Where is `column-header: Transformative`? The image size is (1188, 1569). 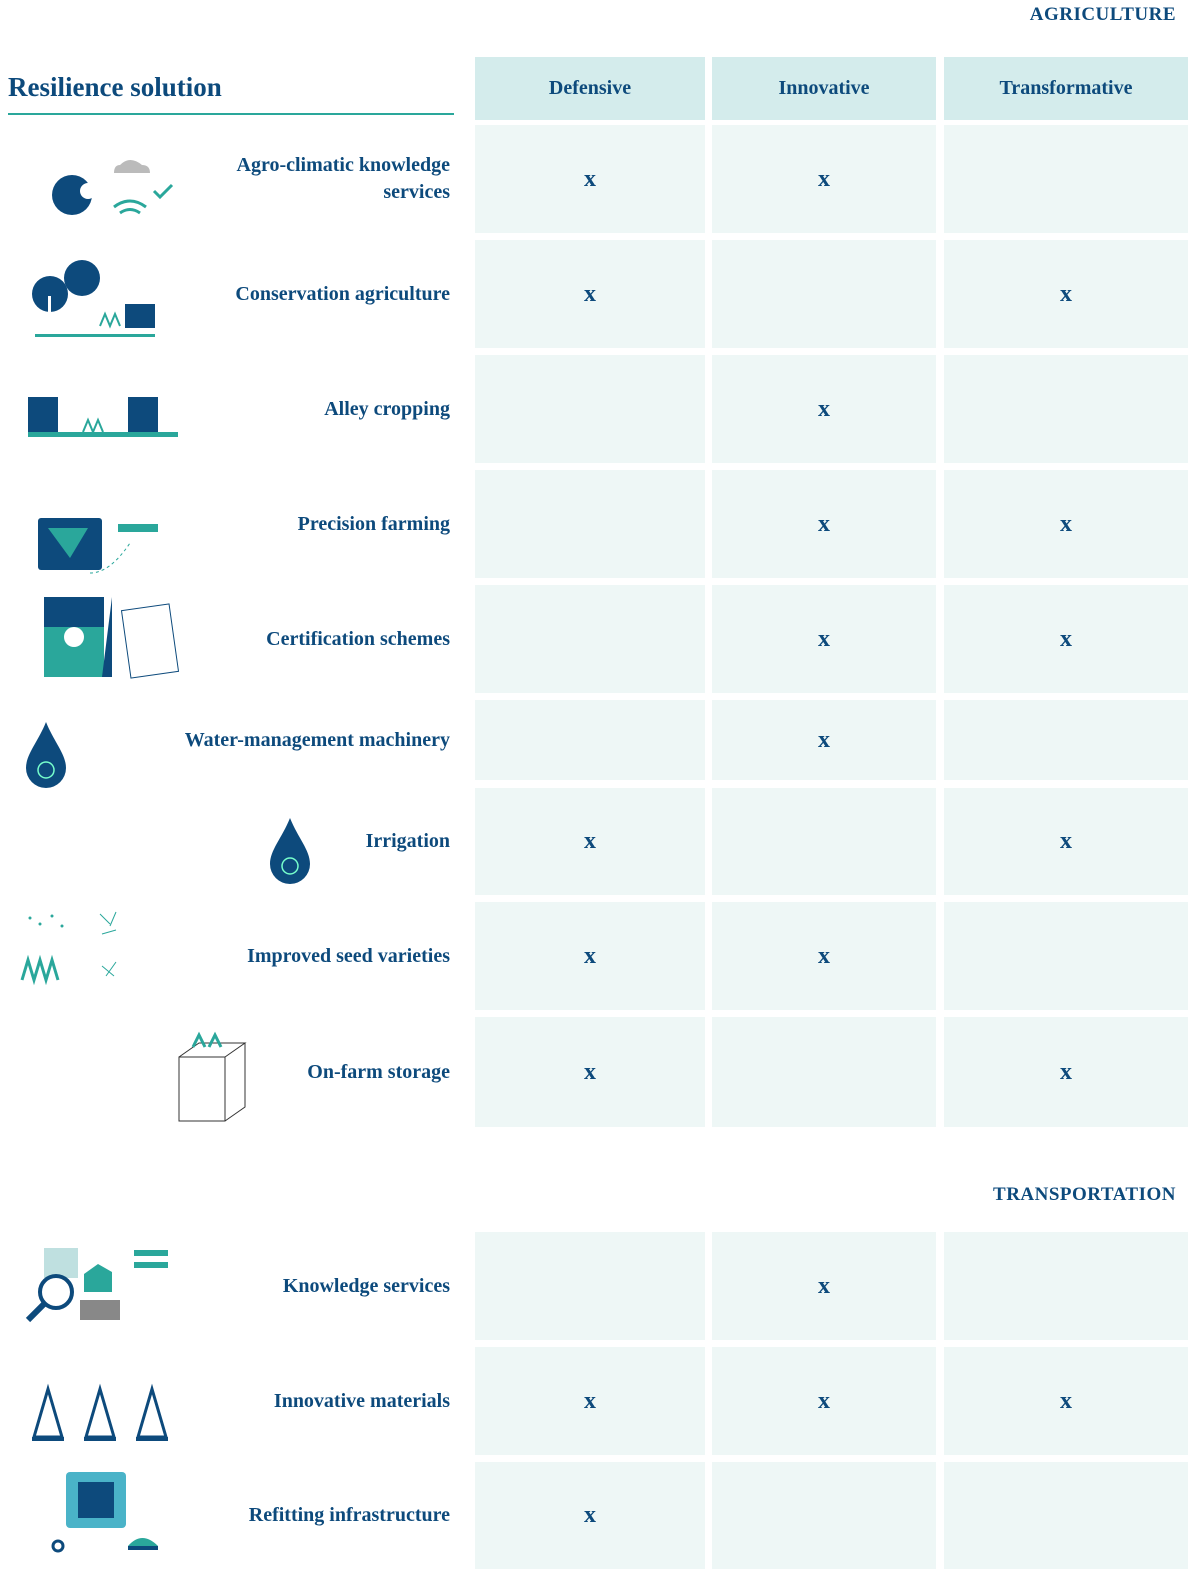
column-header: Transformative is located at coordinates (1066, 88).